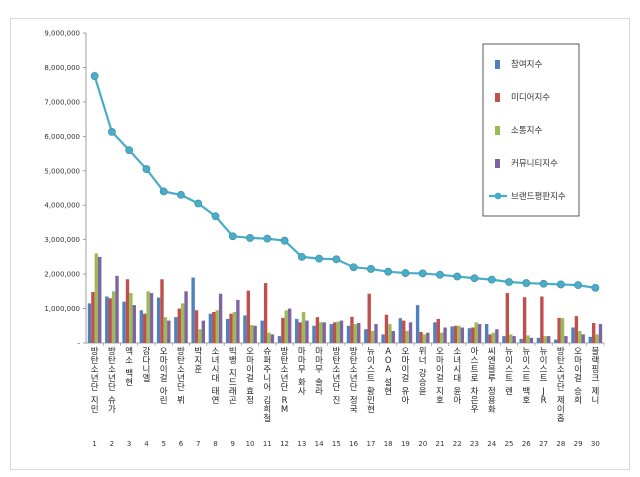 This screenshot has width=640, height=477. Describe the element at coordinates (353, 444) in the screenshot. I see `x-rank-number: 16` at that location.